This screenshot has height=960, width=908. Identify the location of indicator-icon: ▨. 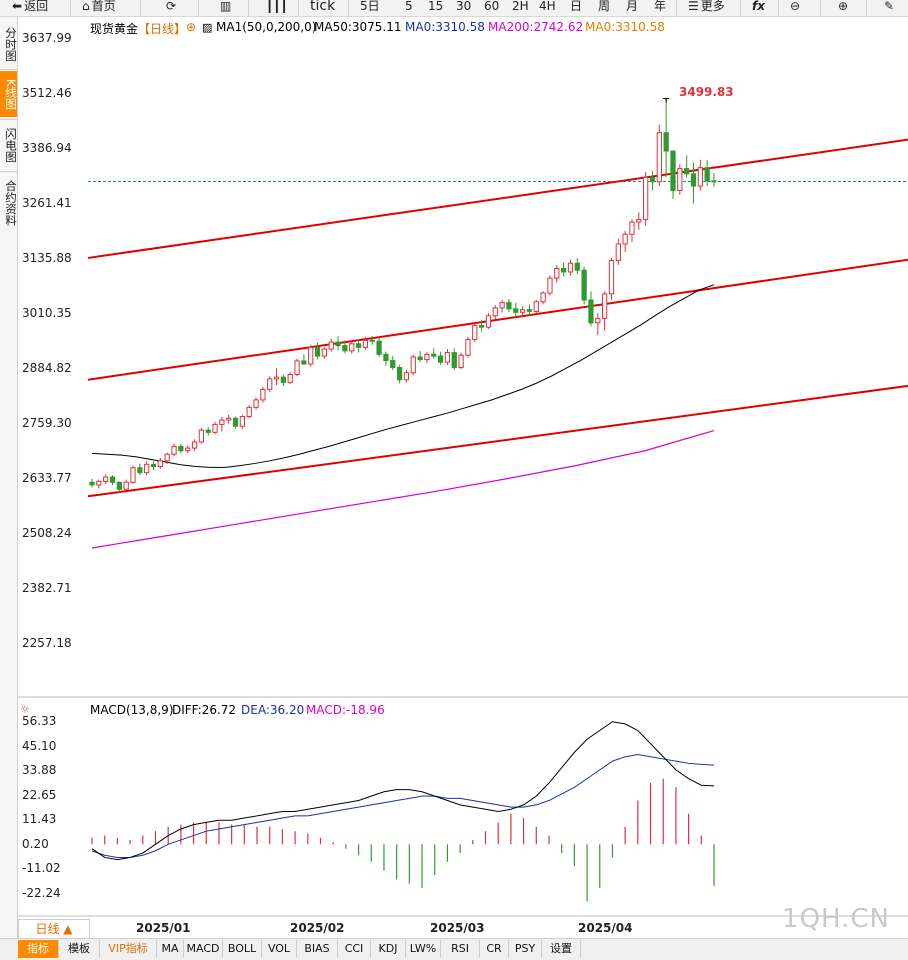
(207, 27).